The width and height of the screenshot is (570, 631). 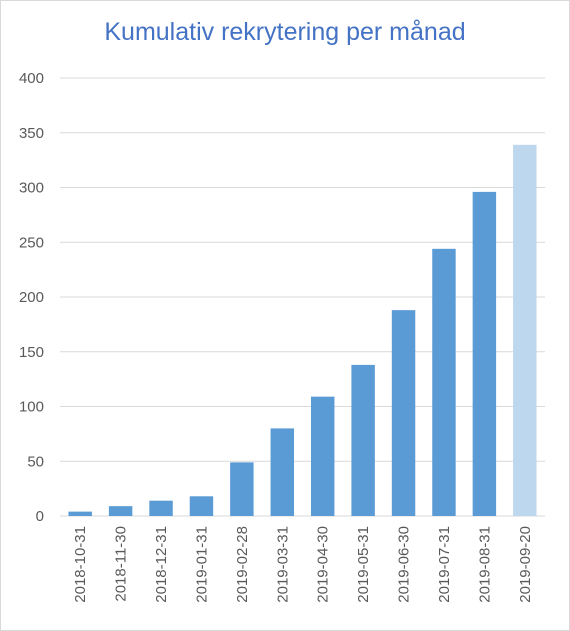 I want to click on y-tick-label: 350, so click(x=31, y=133).